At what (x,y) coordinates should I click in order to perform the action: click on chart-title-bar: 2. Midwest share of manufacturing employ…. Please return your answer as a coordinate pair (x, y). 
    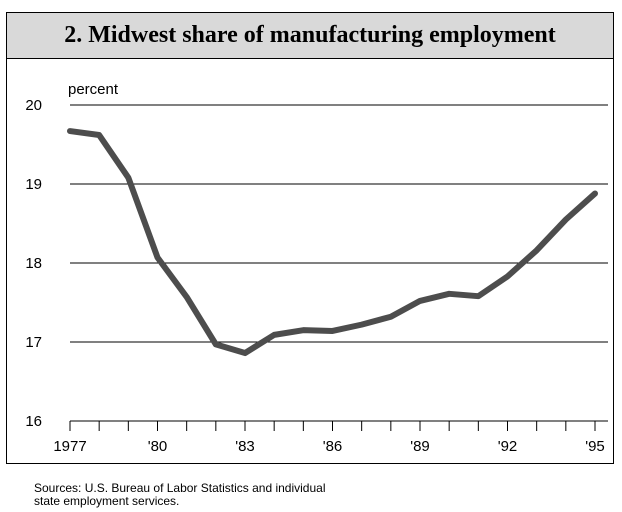
    Looking at the image, I should click on (310, 36).